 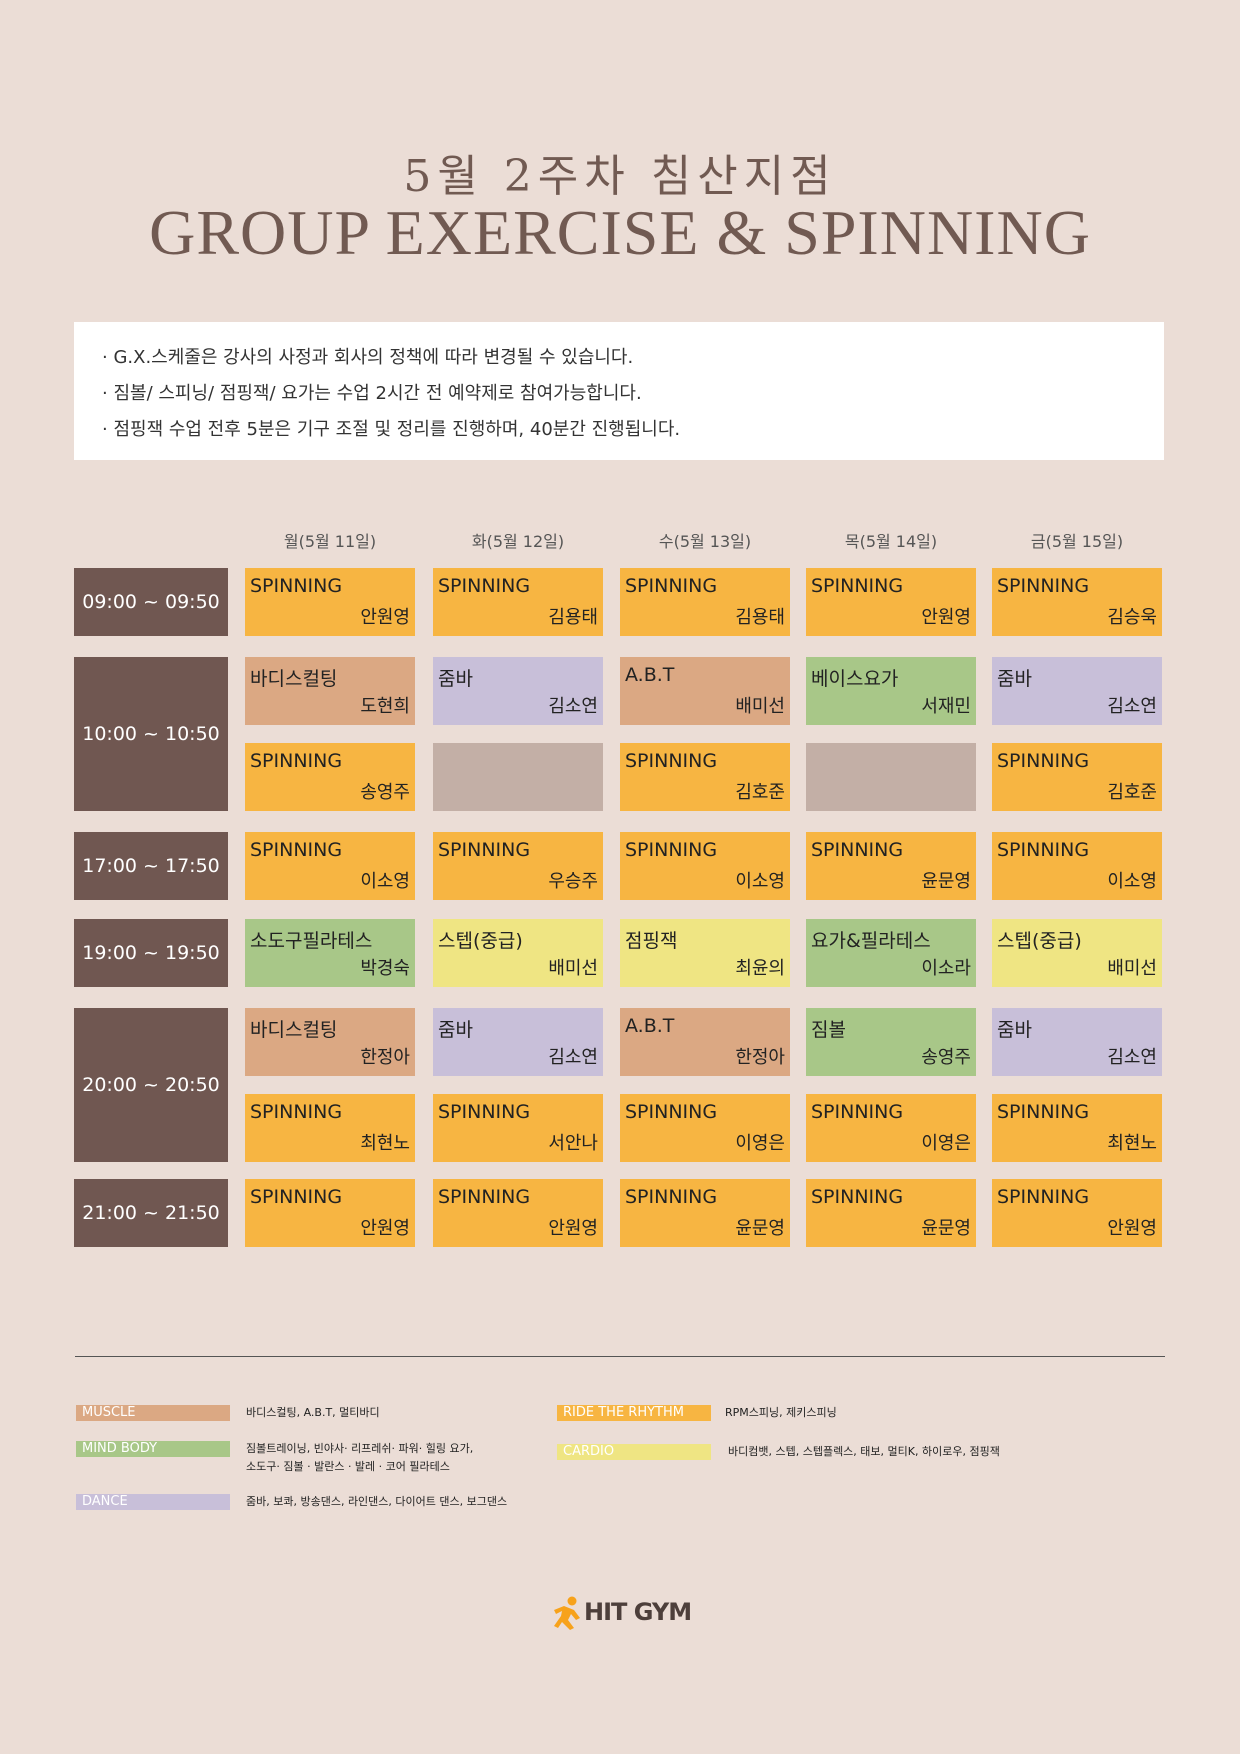 What do you see at coordinates (891, 691) in the screenshot?
I see `class-cell: 베이스요가 서재민` at bounding box center [891, 691].